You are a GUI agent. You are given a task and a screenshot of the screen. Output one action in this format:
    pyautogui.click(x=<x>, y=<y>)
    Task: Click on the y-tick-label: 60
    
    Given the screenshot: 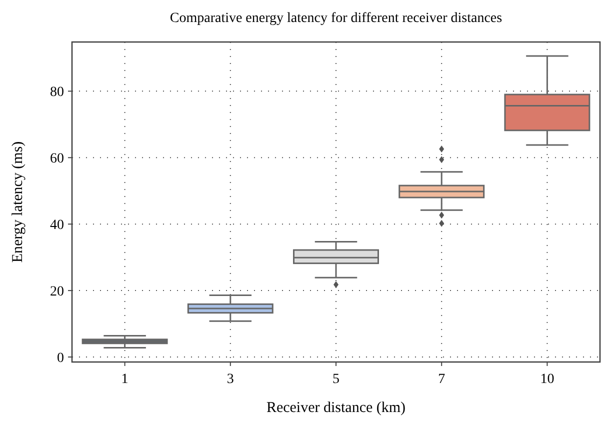 What is the action you would take?
    pyautogui.click(x=57, y=159)
    